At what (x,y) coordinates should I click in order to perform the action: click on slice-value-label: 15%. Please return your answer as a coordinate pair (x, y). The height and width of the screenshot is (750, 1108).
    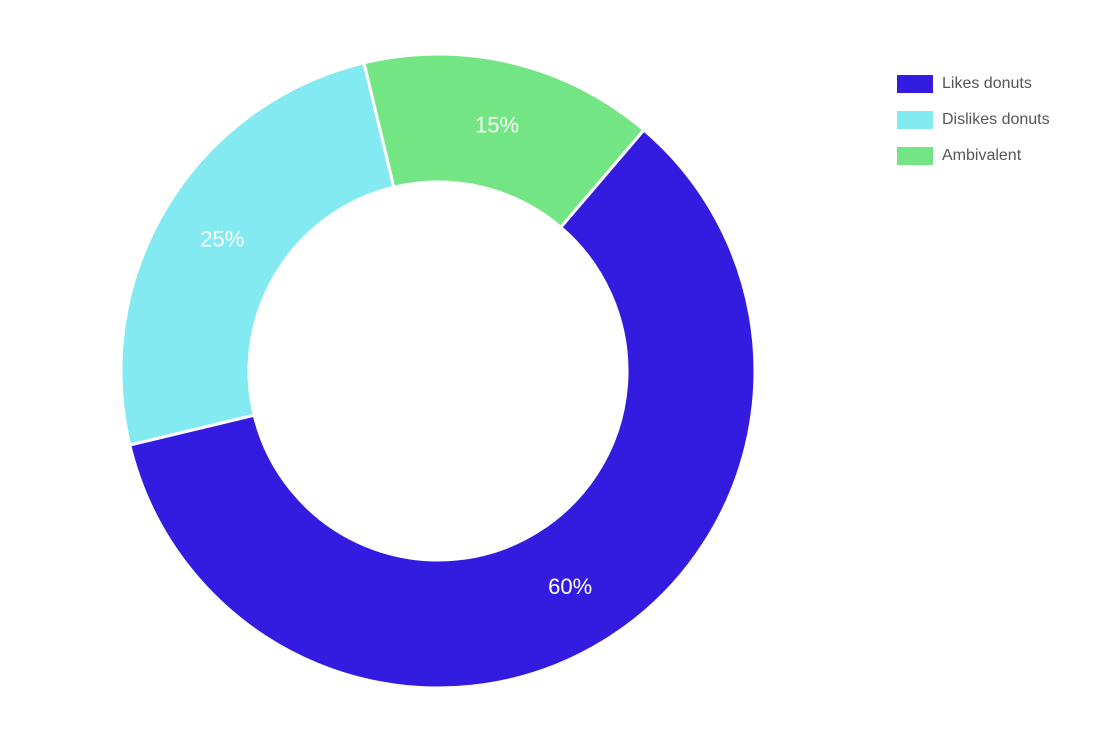
    Looking at the image, I should click on (497, 124).